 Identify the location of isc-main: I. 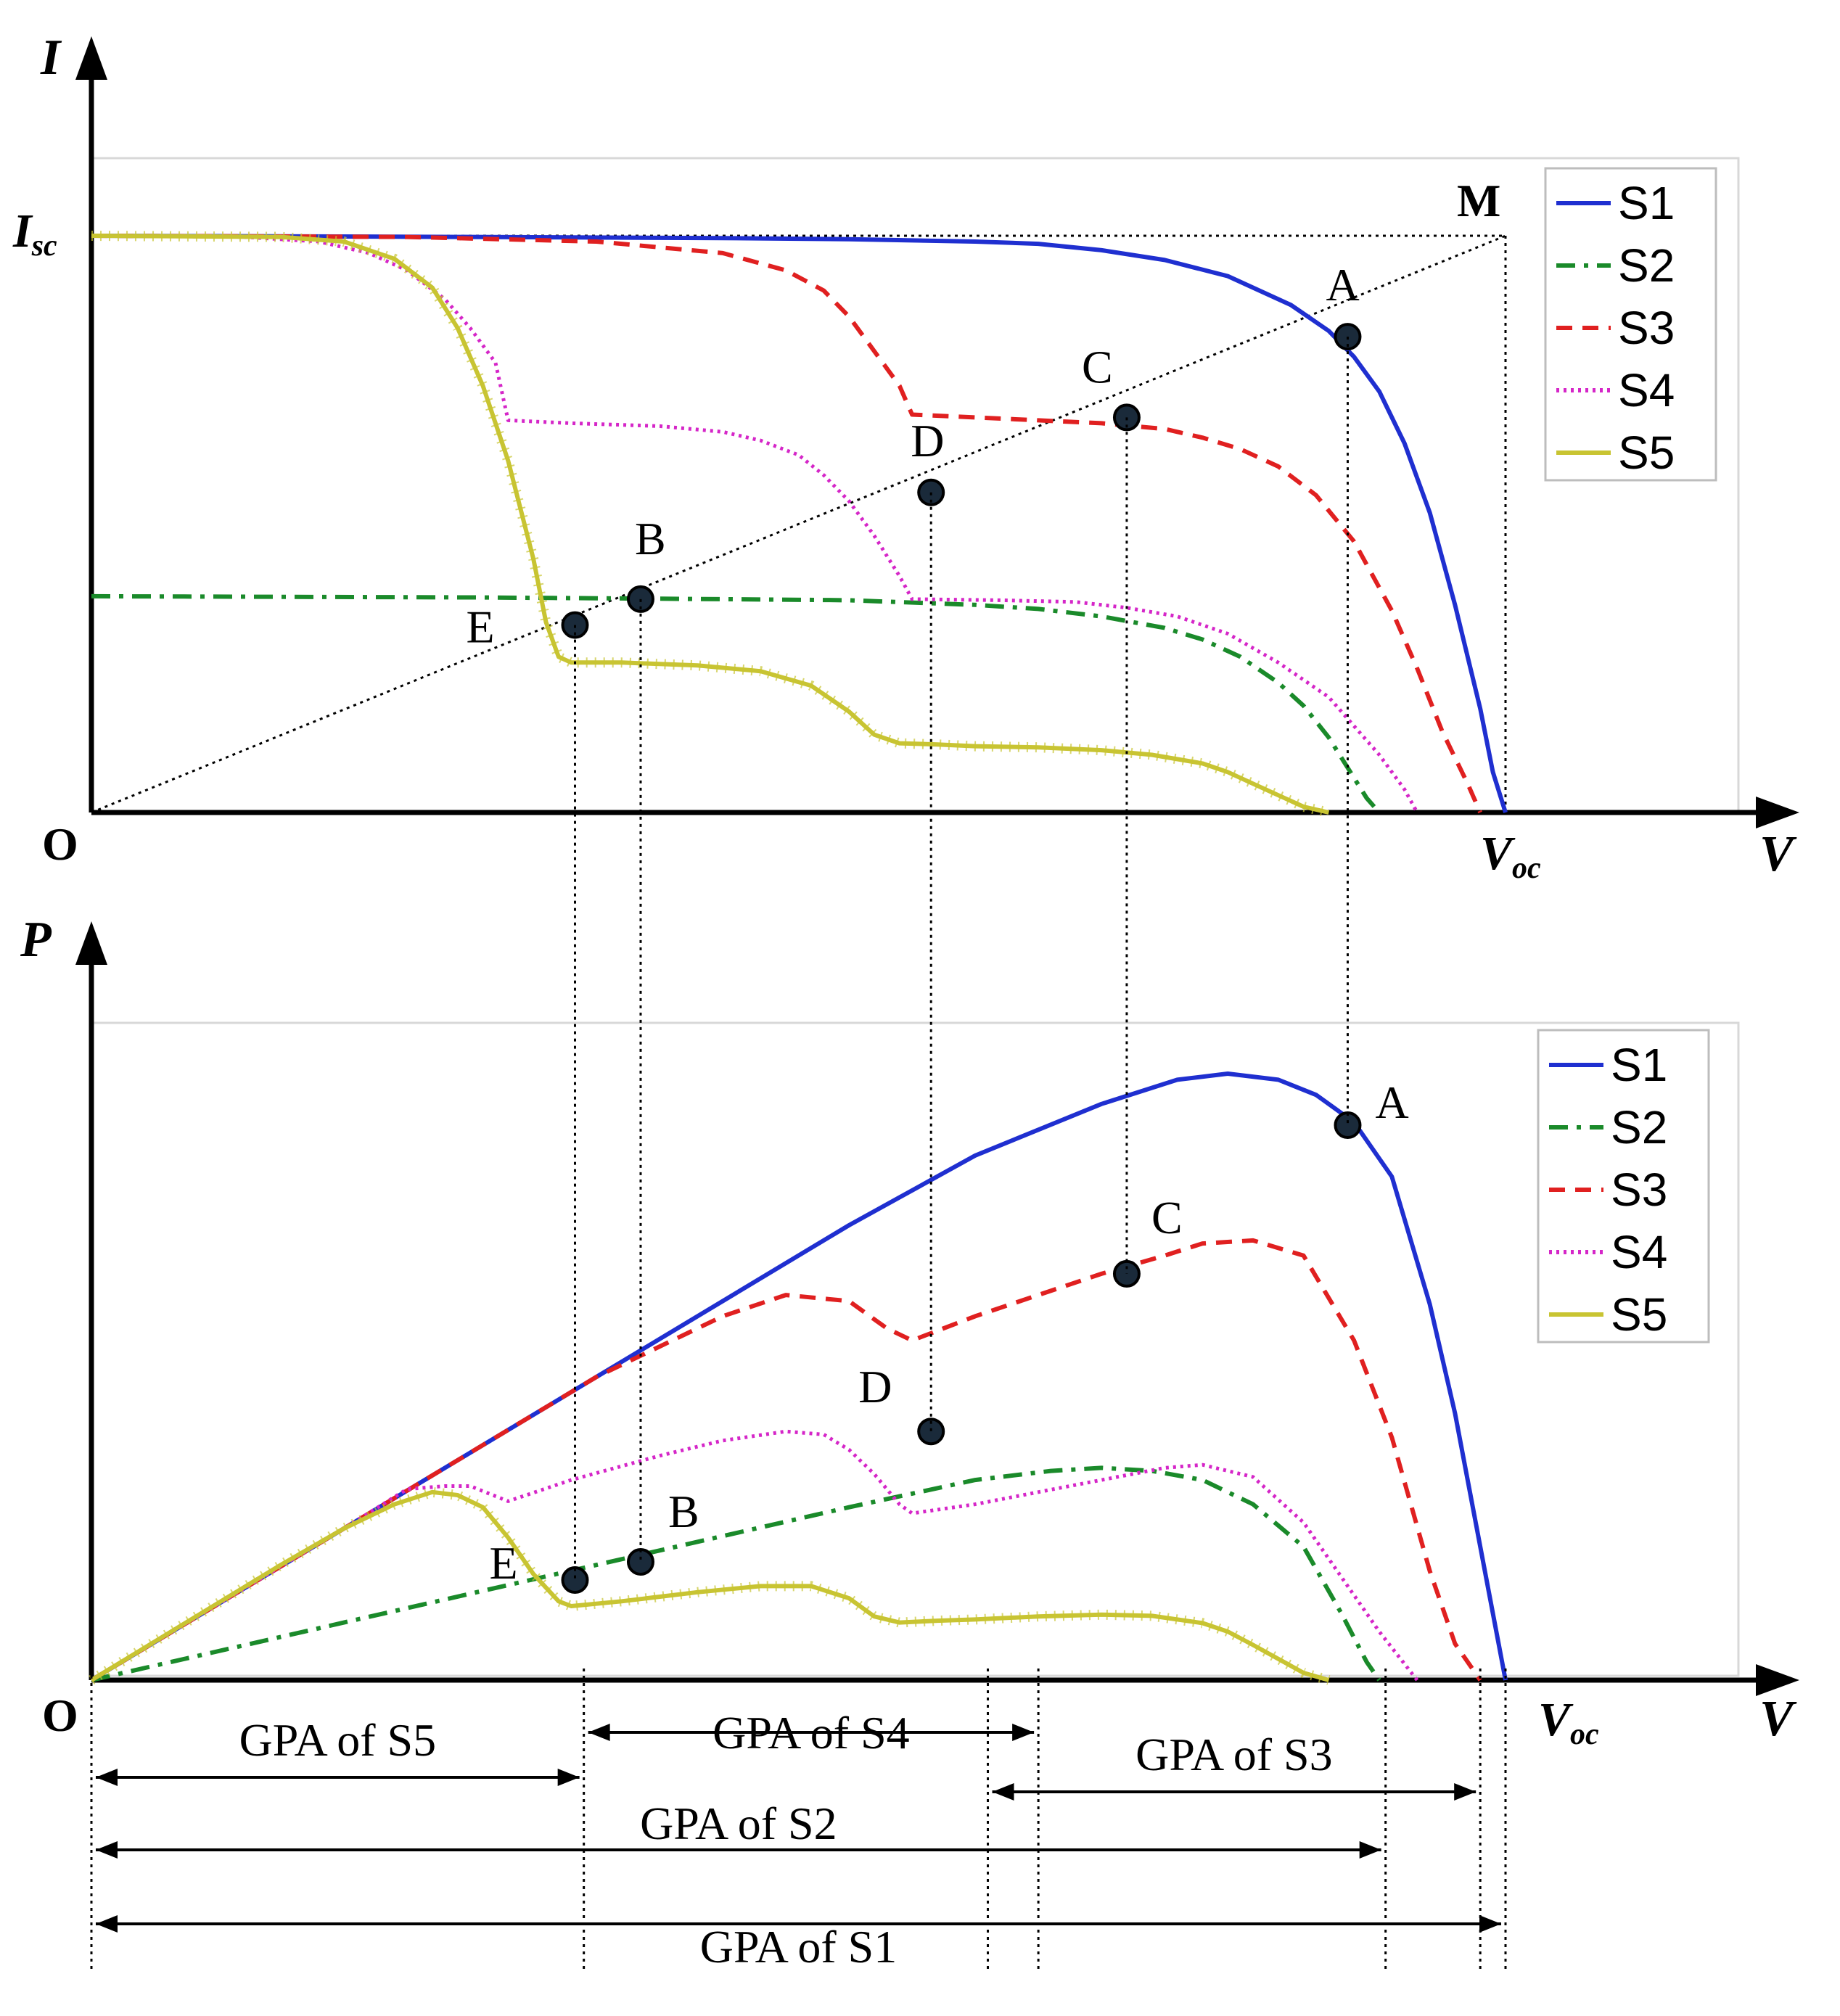
(22, 231).